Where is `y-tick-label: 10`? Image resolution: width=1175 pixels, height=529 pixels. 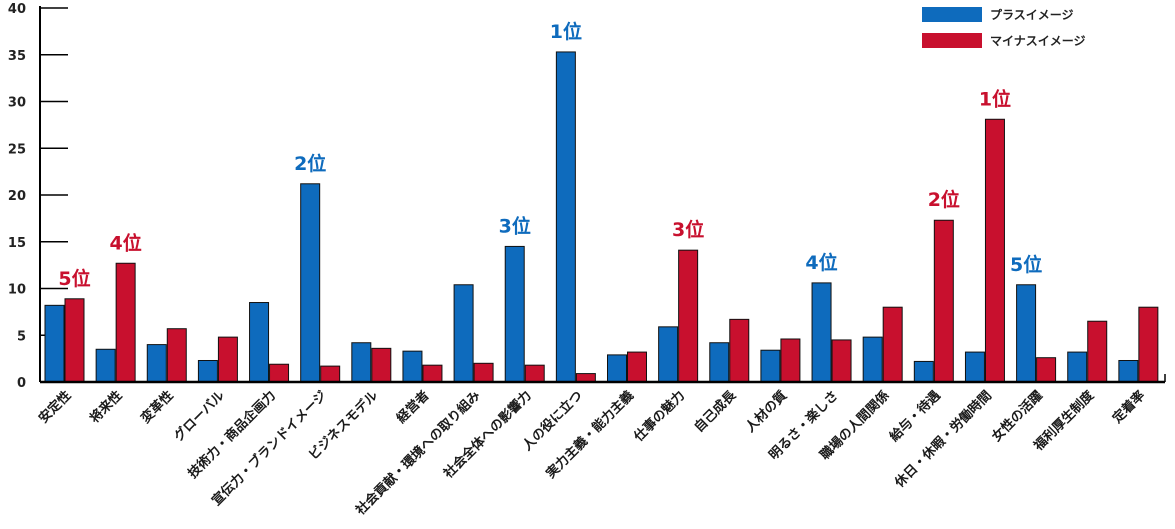 y-tick-label: 10 is located at coordinates (17, 290).